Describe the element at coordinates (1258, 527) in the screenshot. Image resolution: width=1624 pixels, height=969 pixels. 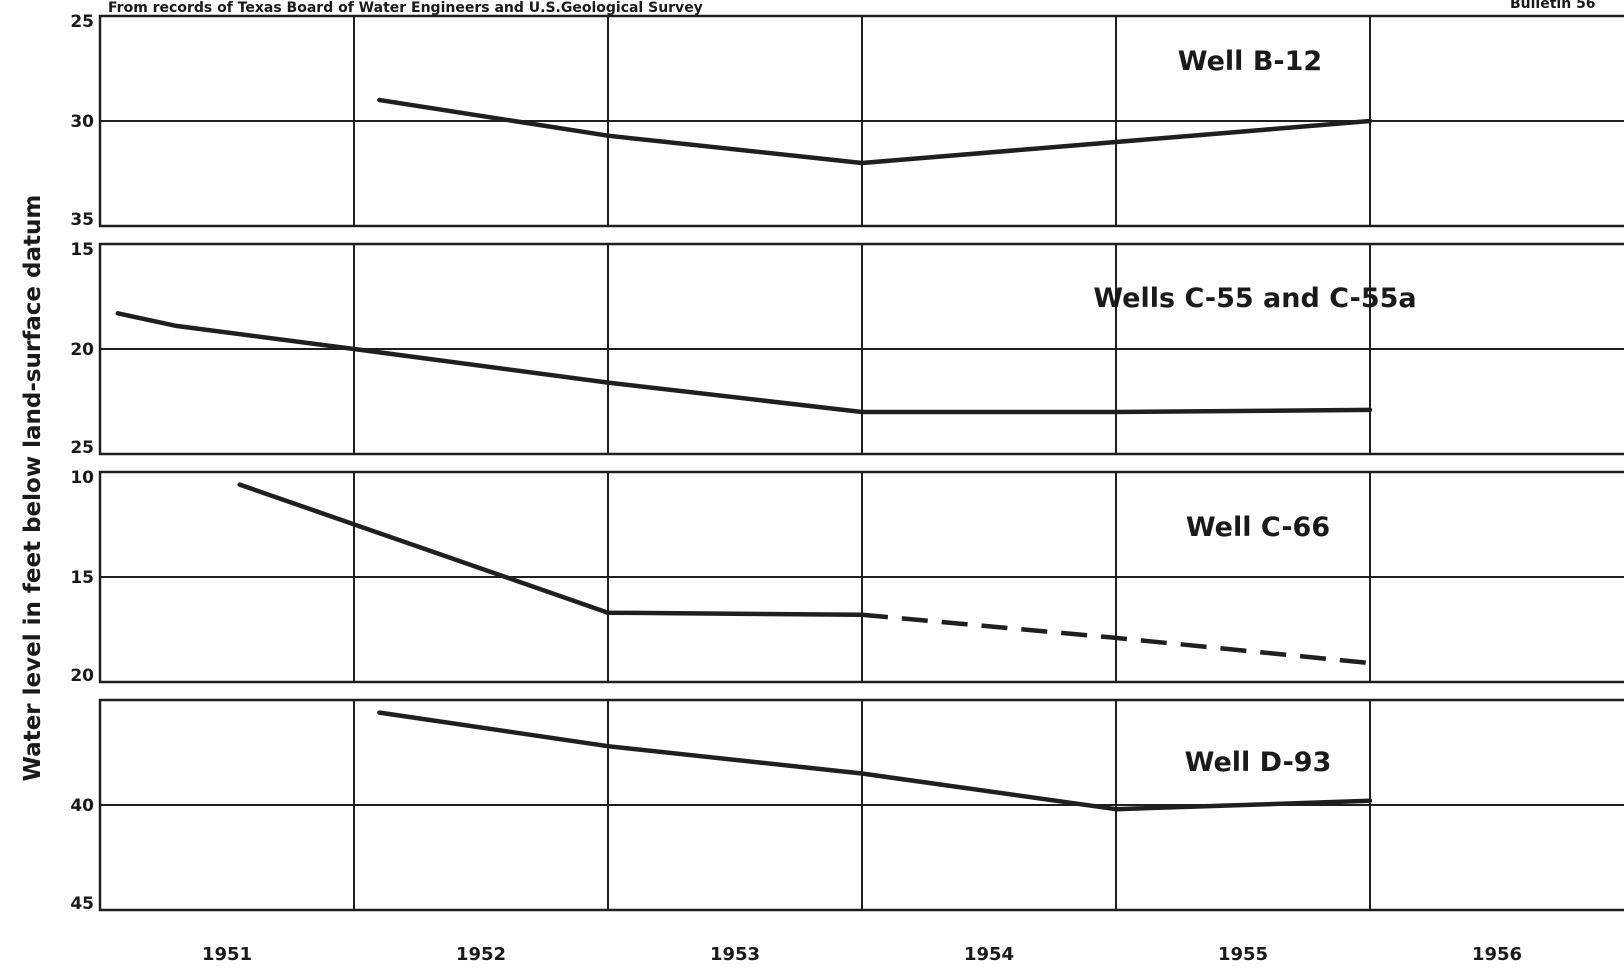
I see `panel-title: Well C-66` at that location.